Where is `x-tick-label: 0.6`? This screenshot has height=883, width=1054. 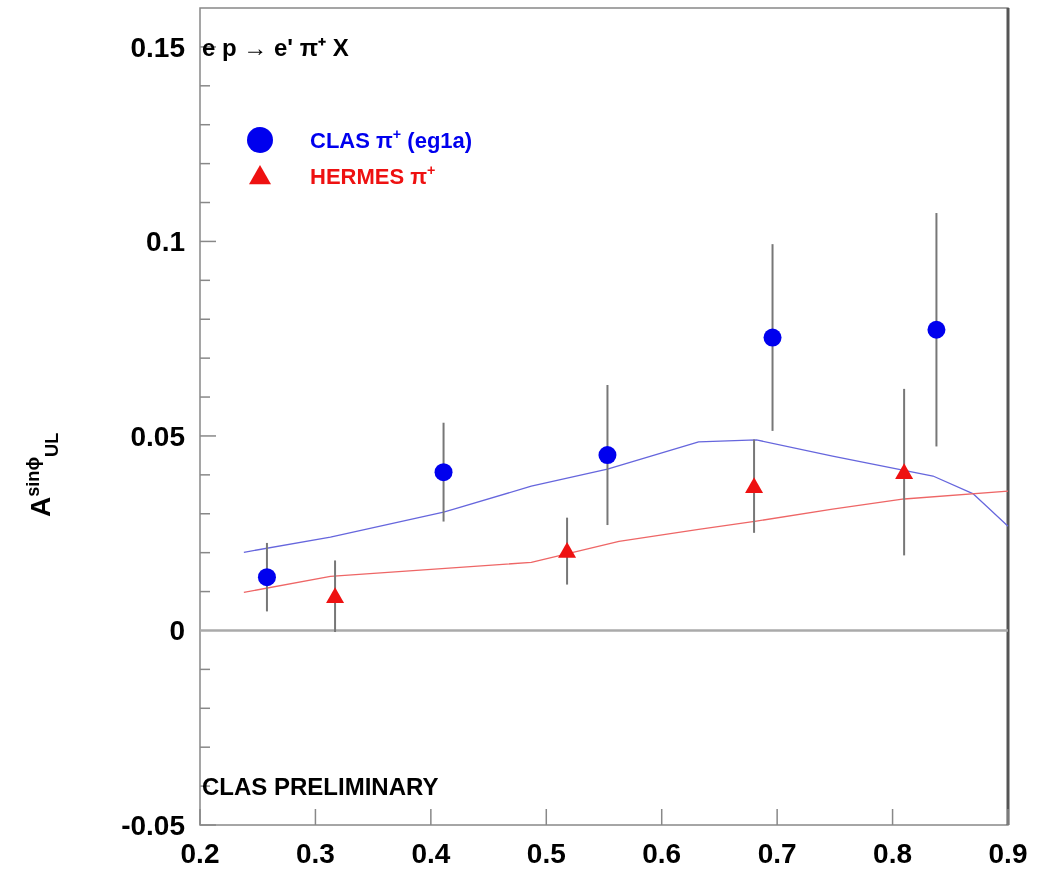
x-tick-label: 0.6 is located at coordinates (662, 853).